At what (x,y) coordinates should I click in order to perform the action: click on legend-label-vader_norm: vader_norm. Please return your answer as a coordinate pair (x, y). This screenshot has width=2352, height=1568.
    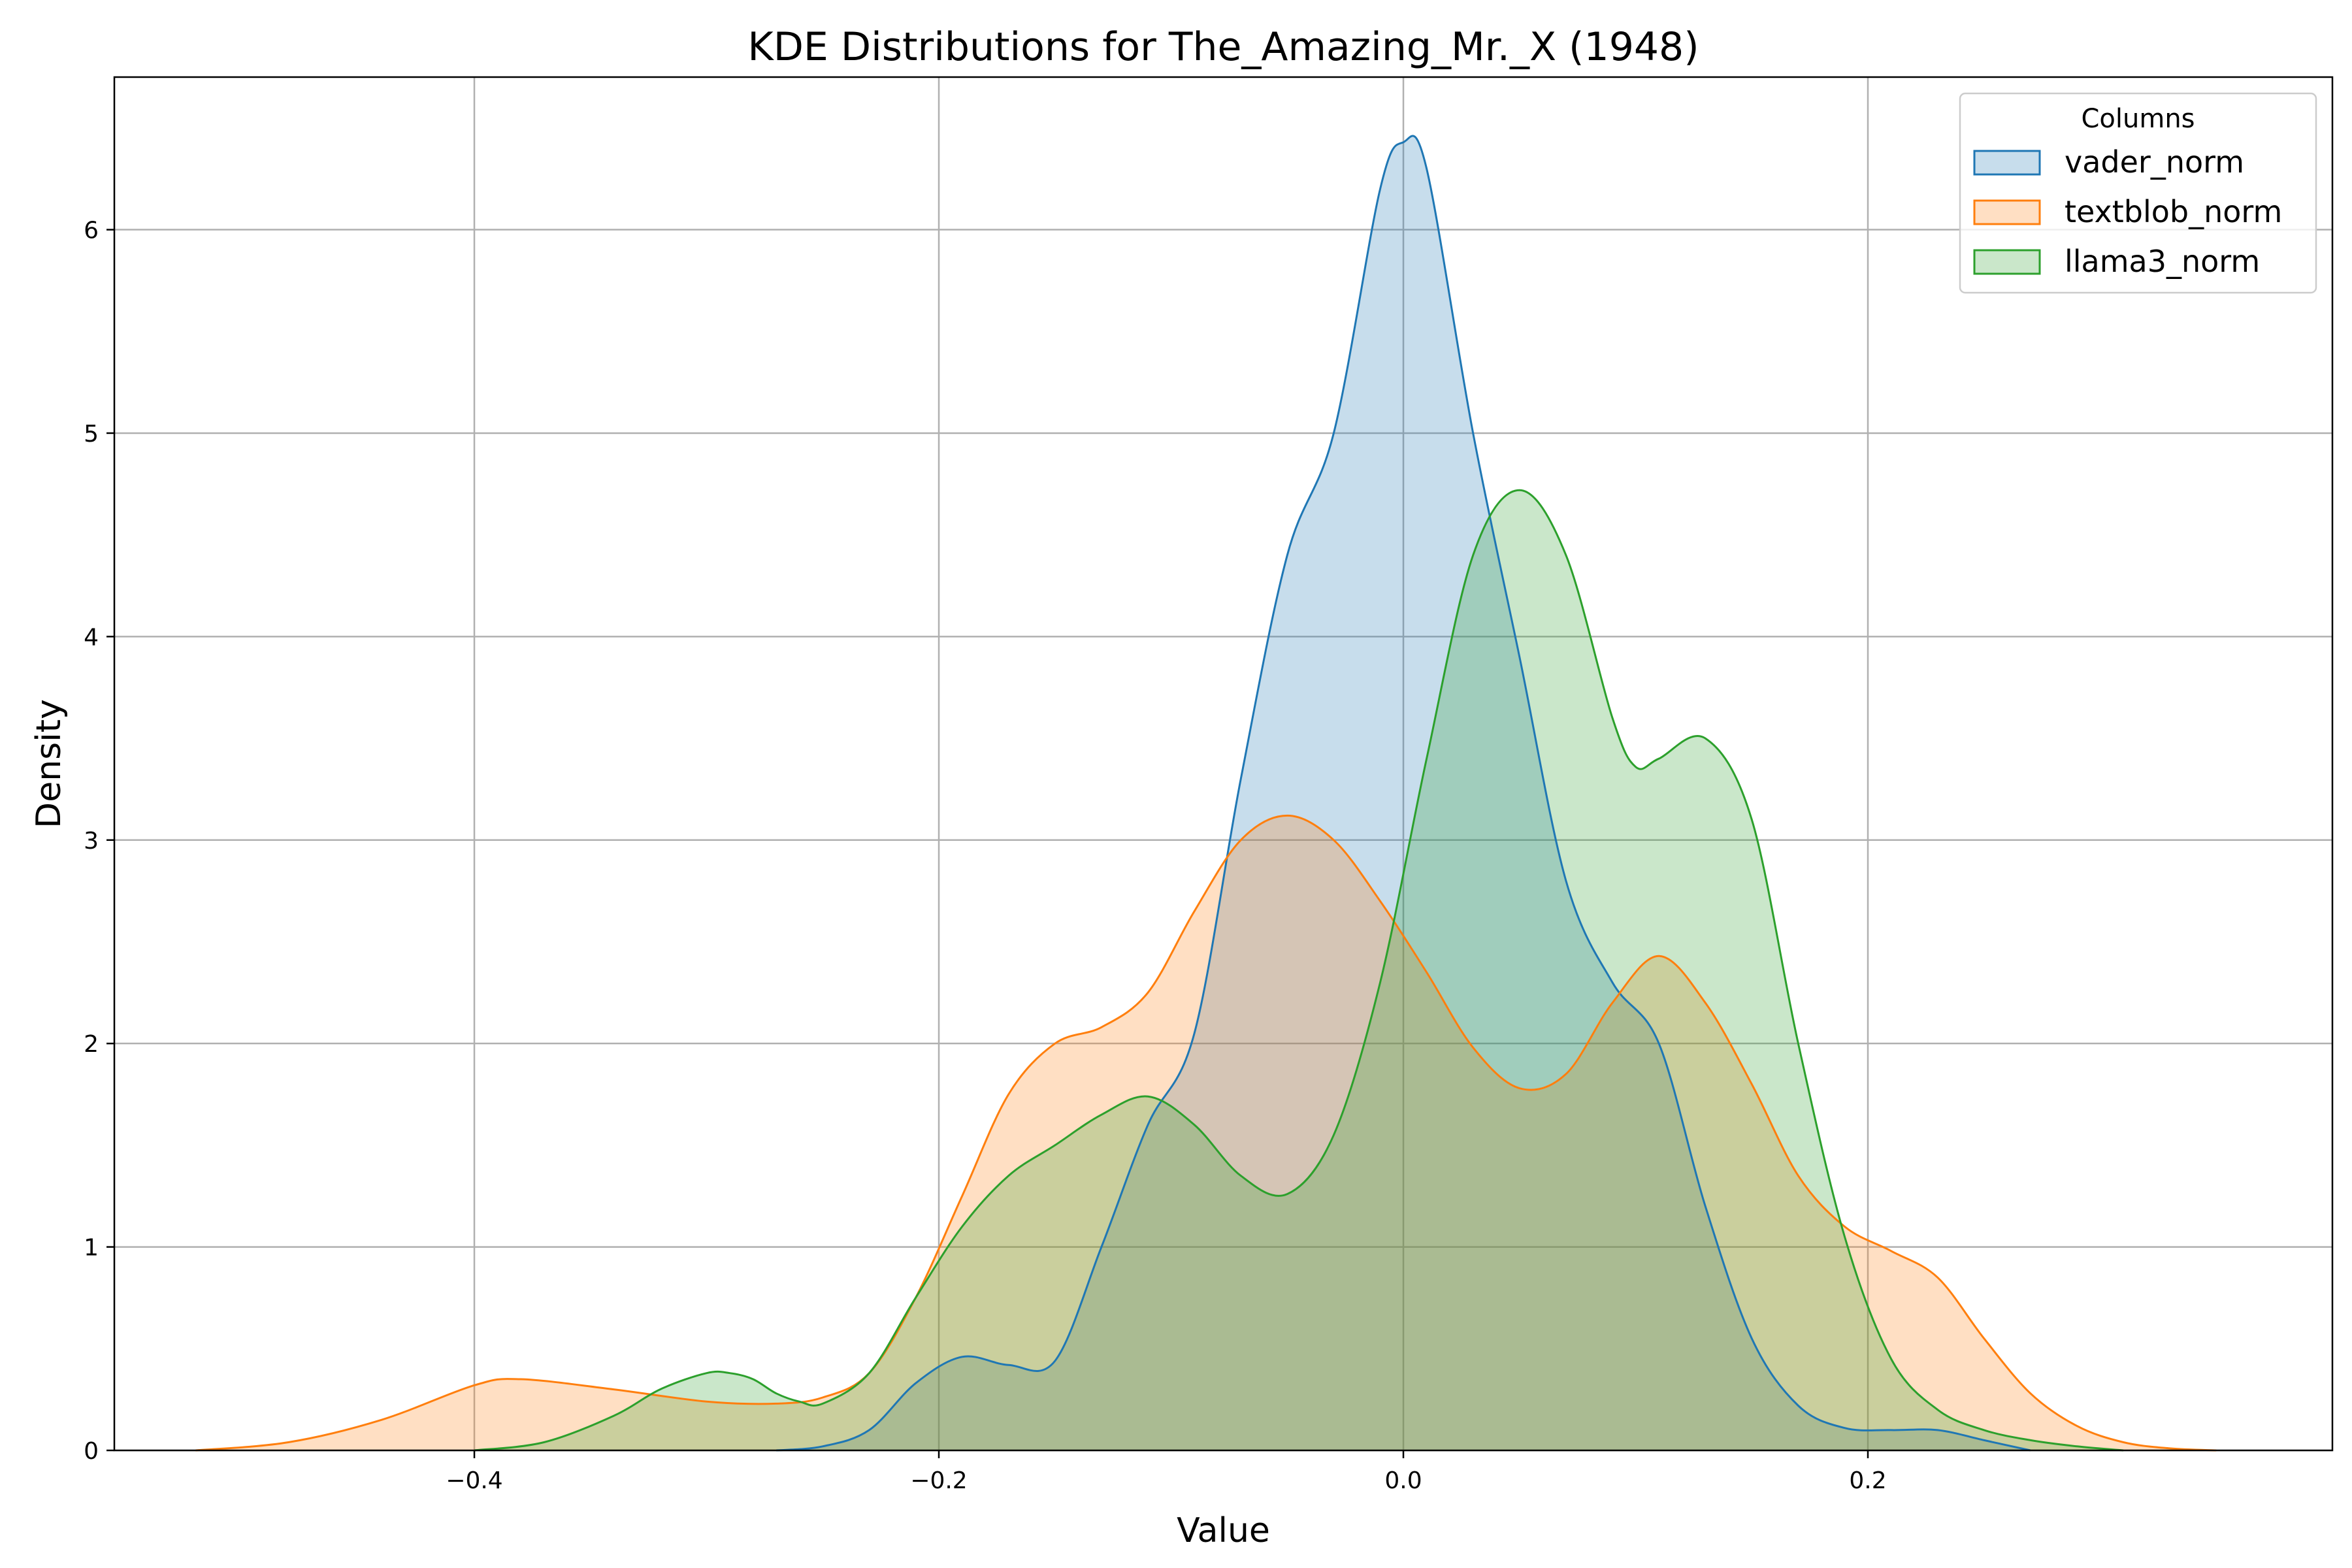
    Looking at the image, I should click on (2154, 162).